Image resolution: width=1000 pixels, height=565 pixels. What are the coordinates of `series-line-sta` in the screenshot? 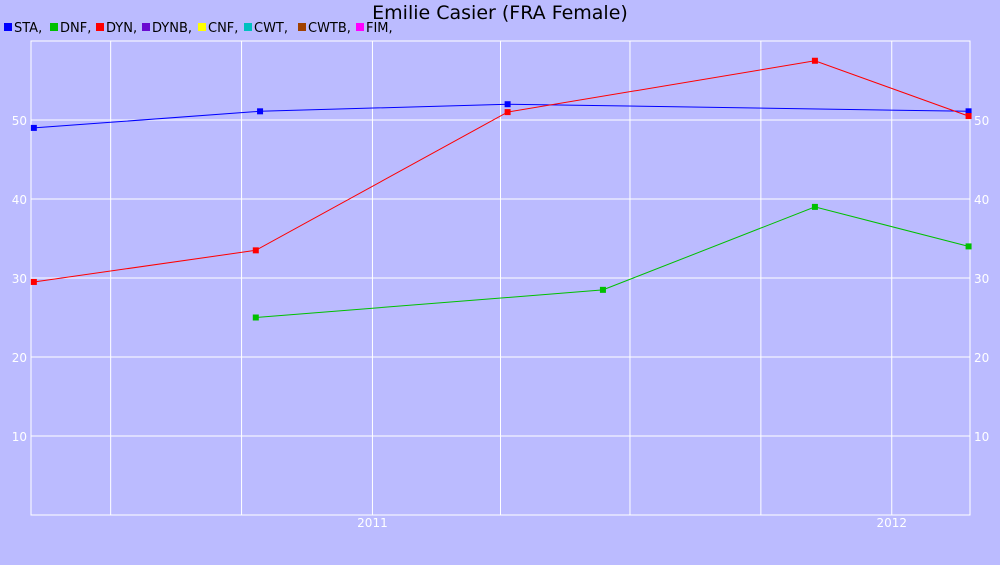 It's located at (501, 116).